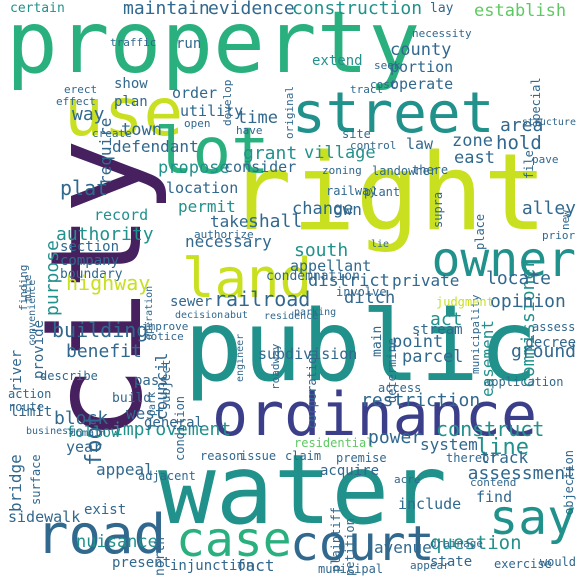 Image resolution: width=576 pixels, height=576 pixels. Describe the element at coordinates (262, 299) in the screenshot. I see `word-railroad: railroad` at that location.